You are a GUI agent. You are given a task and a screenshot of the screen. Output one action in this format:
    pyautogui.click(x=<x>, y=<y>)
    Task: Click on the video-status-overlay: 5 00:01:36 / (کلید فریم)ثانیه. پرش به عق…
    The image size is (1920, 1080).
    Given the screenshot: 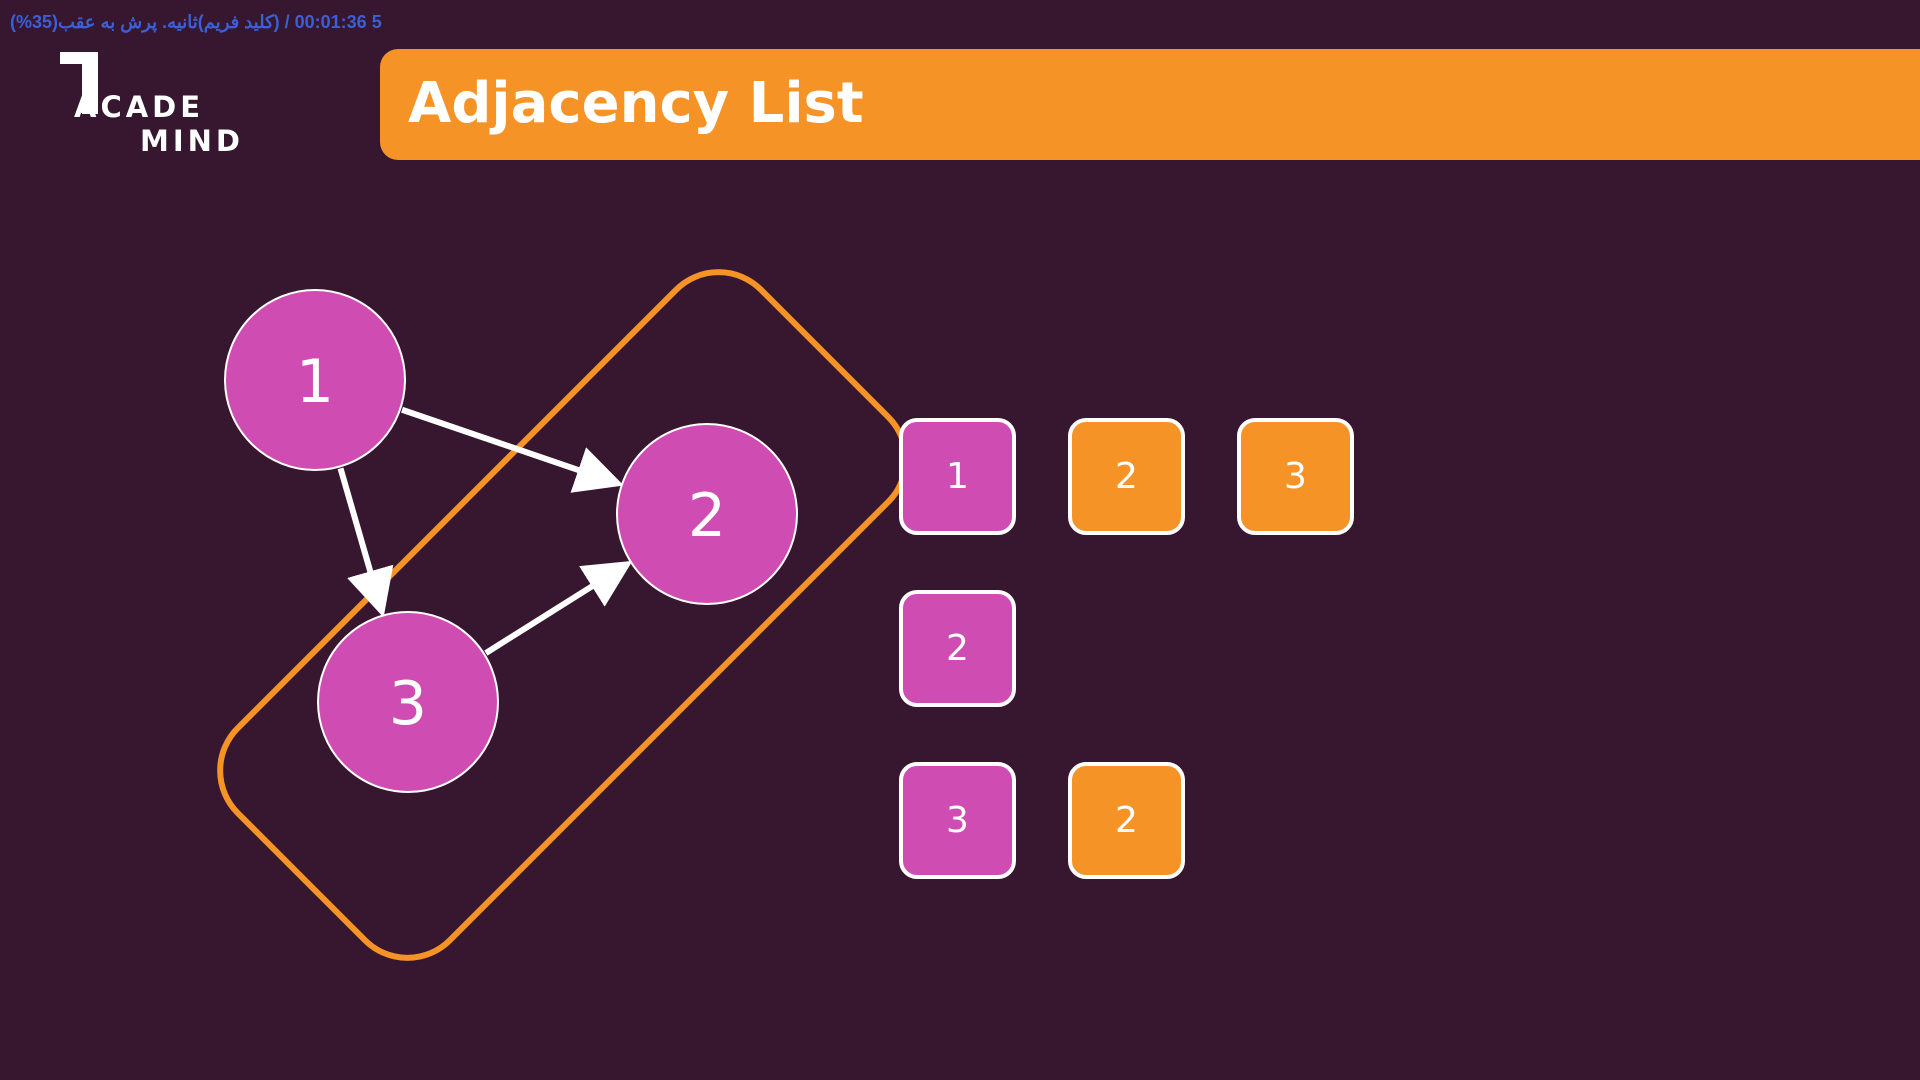 What is the action you would take?
    pyautogui.click(x=196, y=22)
    